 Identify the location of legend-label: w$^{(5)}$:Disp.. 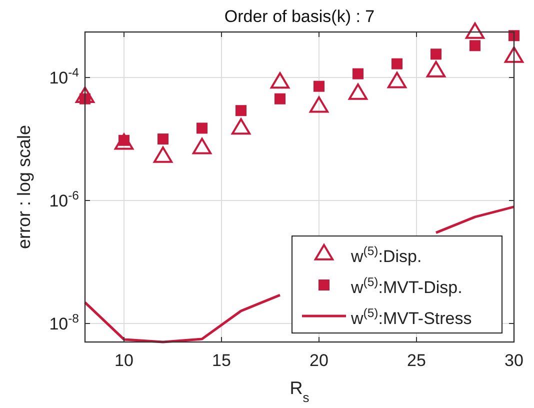
(386, 255).